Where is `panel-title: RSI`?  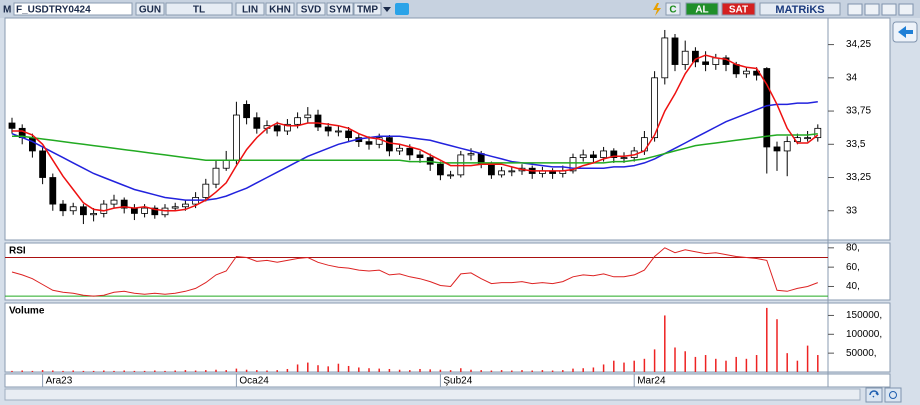 panel-title: RSI is located at coordinates (17, 251).